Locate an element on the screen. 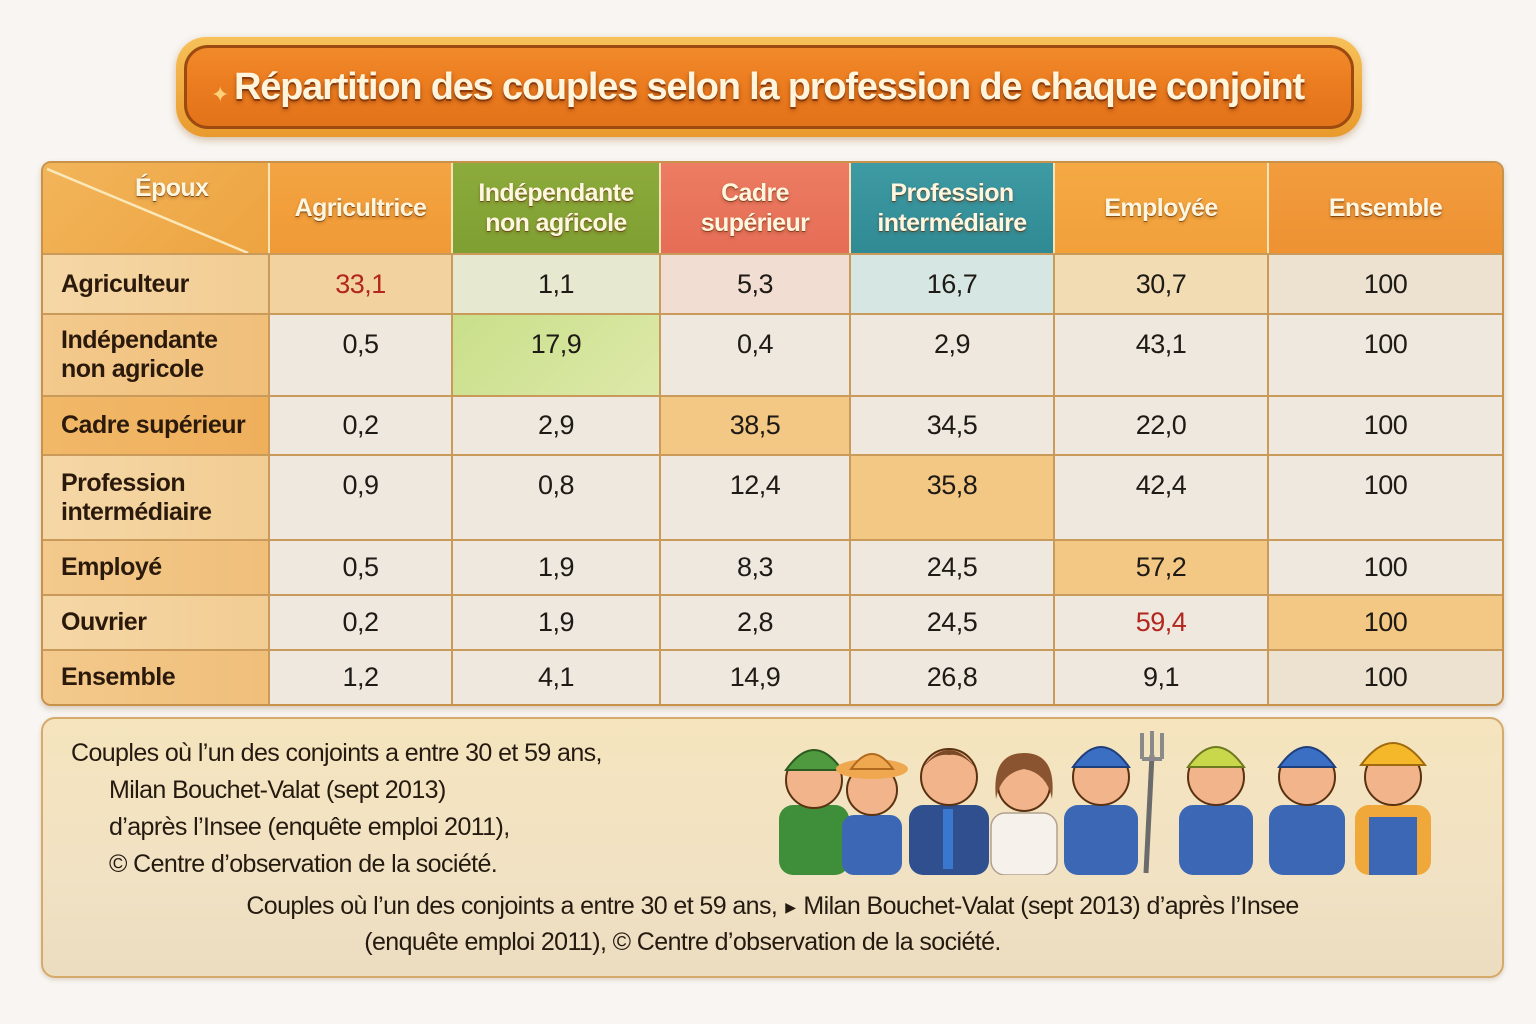  worker-yellow-cap is located at coordinates (1216, 810).